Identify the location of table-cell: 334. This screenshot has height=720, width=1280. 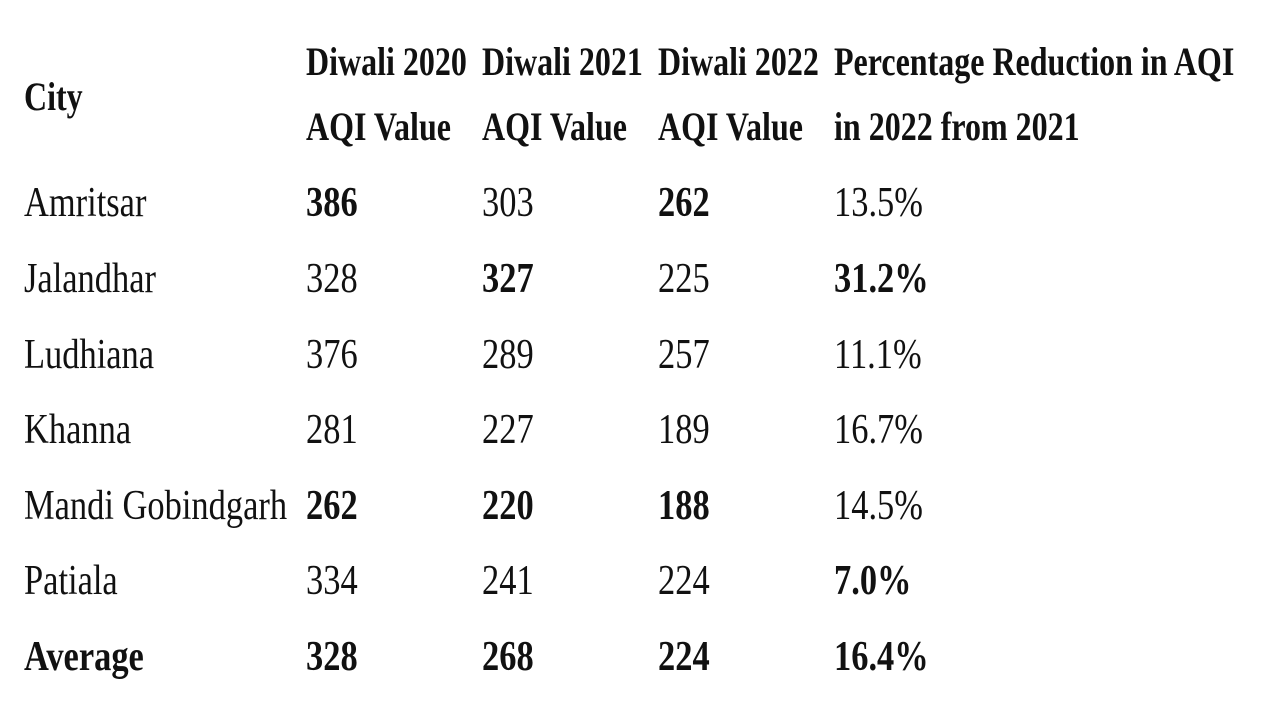
(332, 581).